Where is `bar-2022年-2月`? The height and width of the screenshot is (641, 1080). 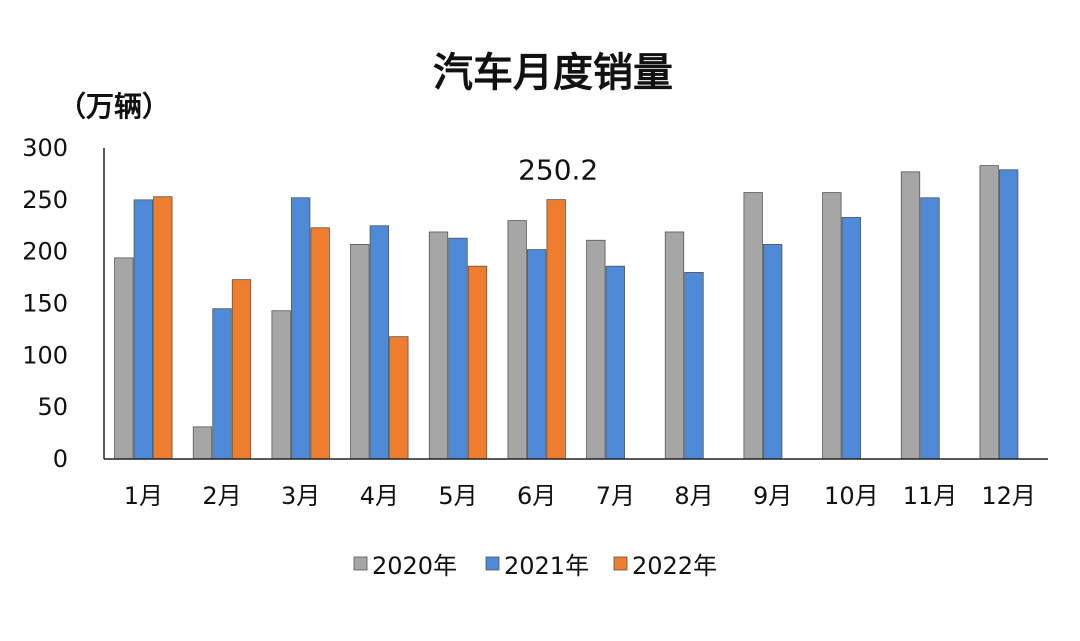 bar-2022年-2月 is located at coordinates (241, 369).